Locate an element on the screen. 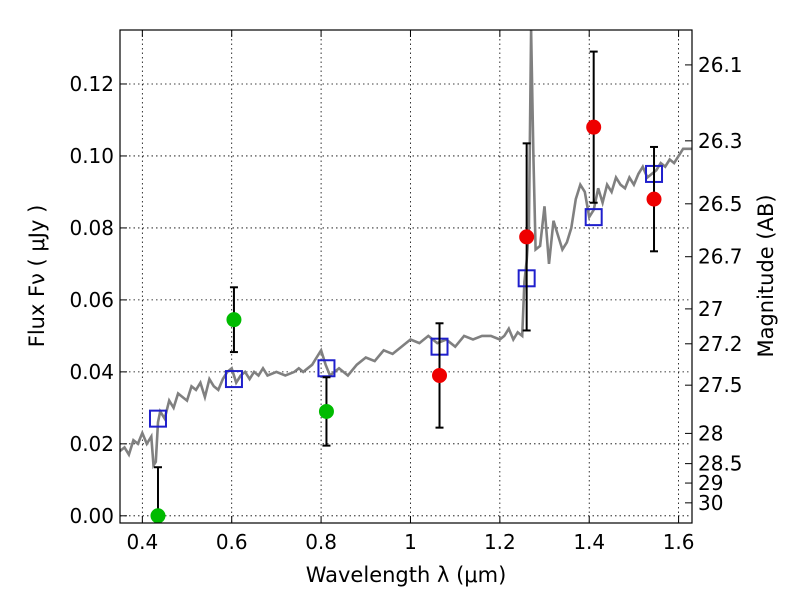 The width and height of the screenshot is (800, 600). right-tick-label: 29 is located at coordinates (710, 483).